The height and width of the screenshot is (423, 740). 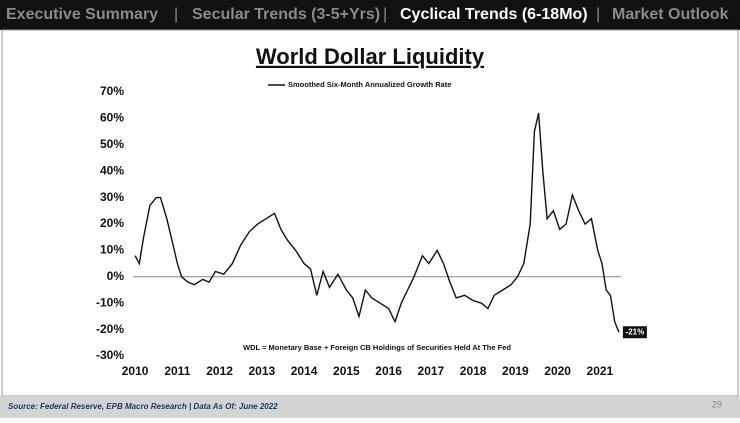 I want to click on x-tick-label: 2014, so click(x=304, y=371).